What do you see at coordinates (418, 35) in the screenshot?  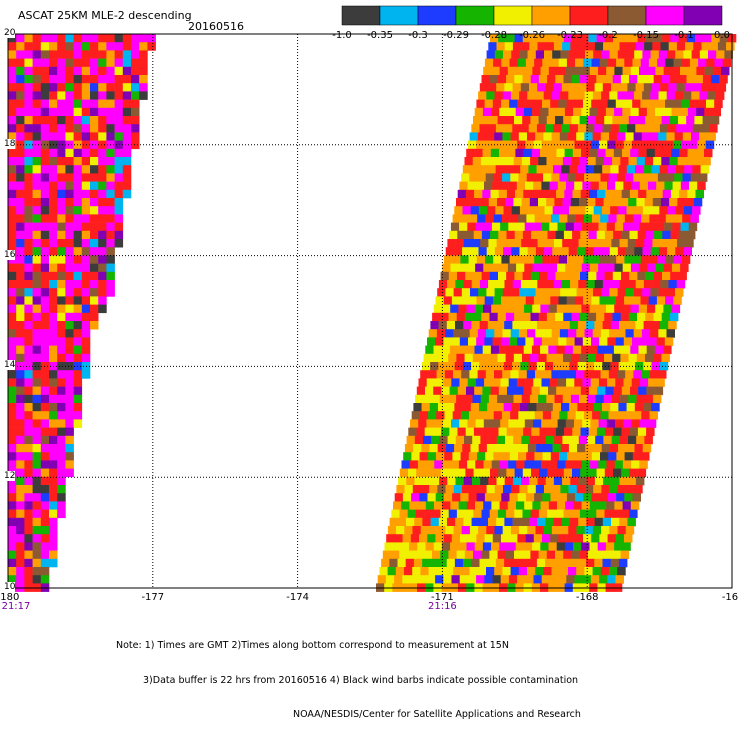 I see `colorbar-tick-label: -0.3` at bounding box center [418, 35].